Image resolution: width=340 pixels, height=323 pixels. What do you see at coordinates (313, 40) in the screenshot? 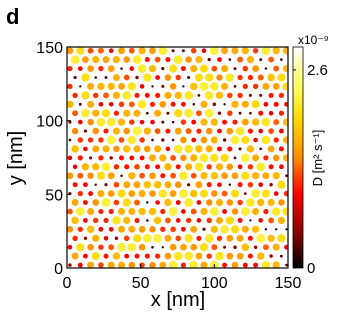
I see `colorbar-exponent: x10⁻⁹` at bounding box center [313, 40].